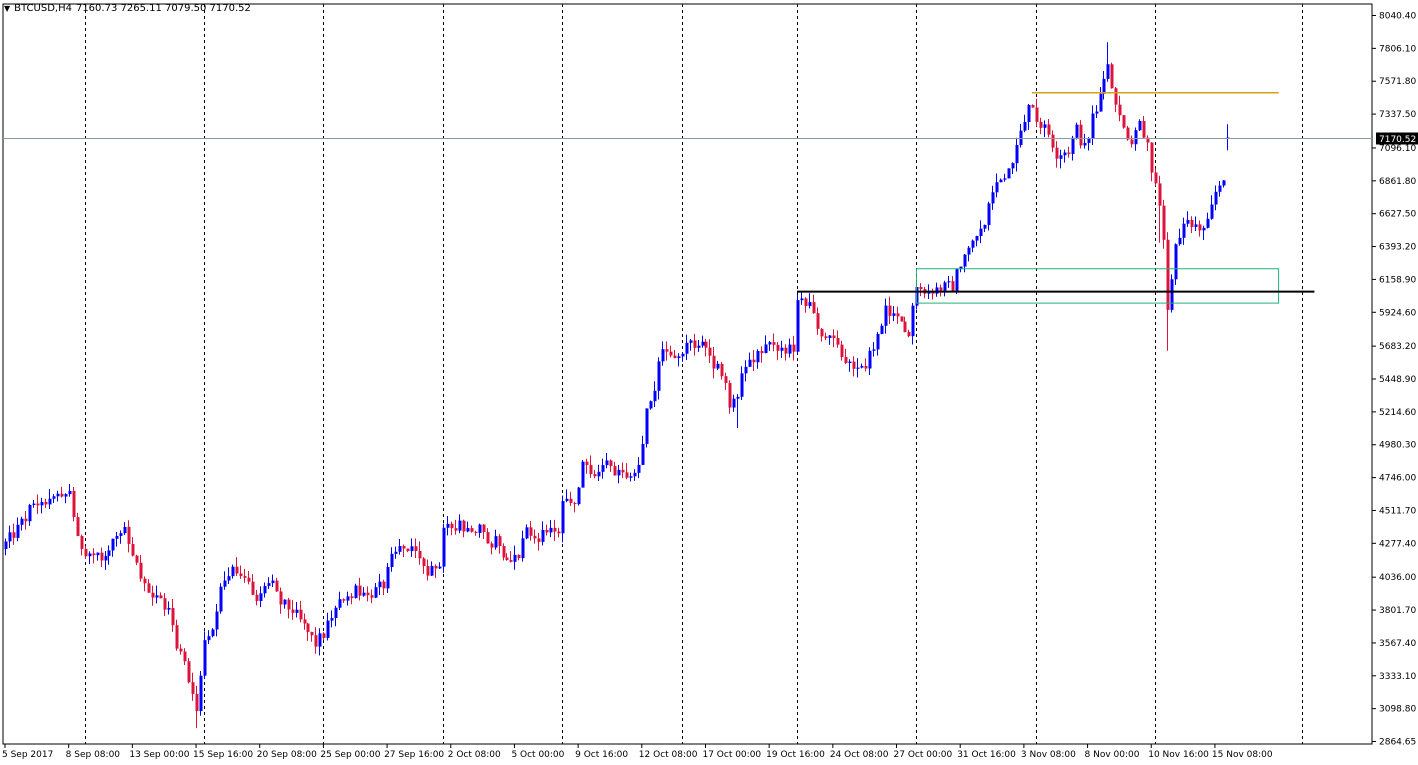 The image size is (1418, 765). Describe the element at coordinates (1397, 82) in the screenshot. I see `y-tick-label: 7571.80` at that location.